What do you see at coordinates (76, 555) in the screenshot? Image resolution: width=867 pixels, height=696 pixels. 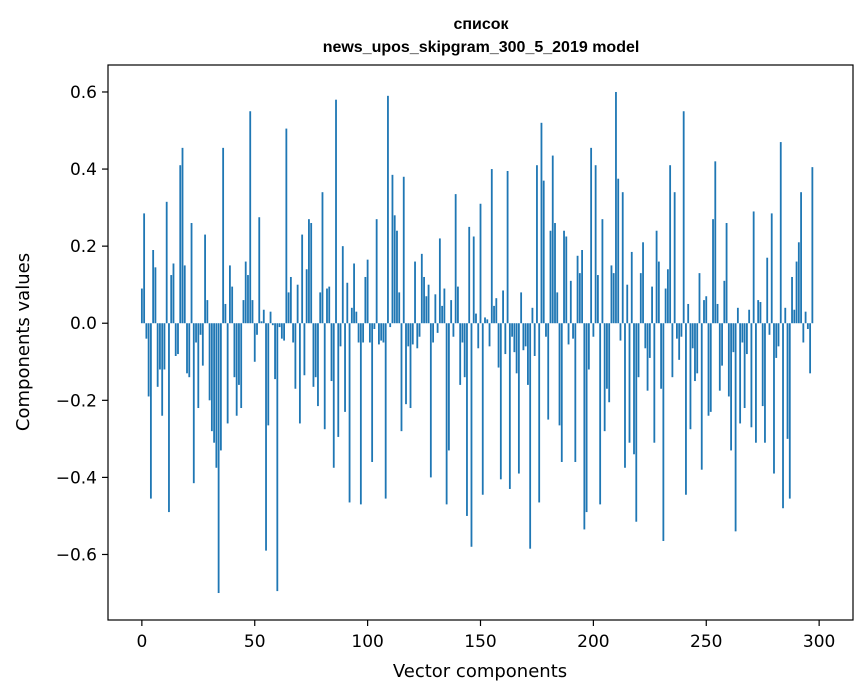 I see `y-tick-label: −0.6` at bounding box center [76, 555].